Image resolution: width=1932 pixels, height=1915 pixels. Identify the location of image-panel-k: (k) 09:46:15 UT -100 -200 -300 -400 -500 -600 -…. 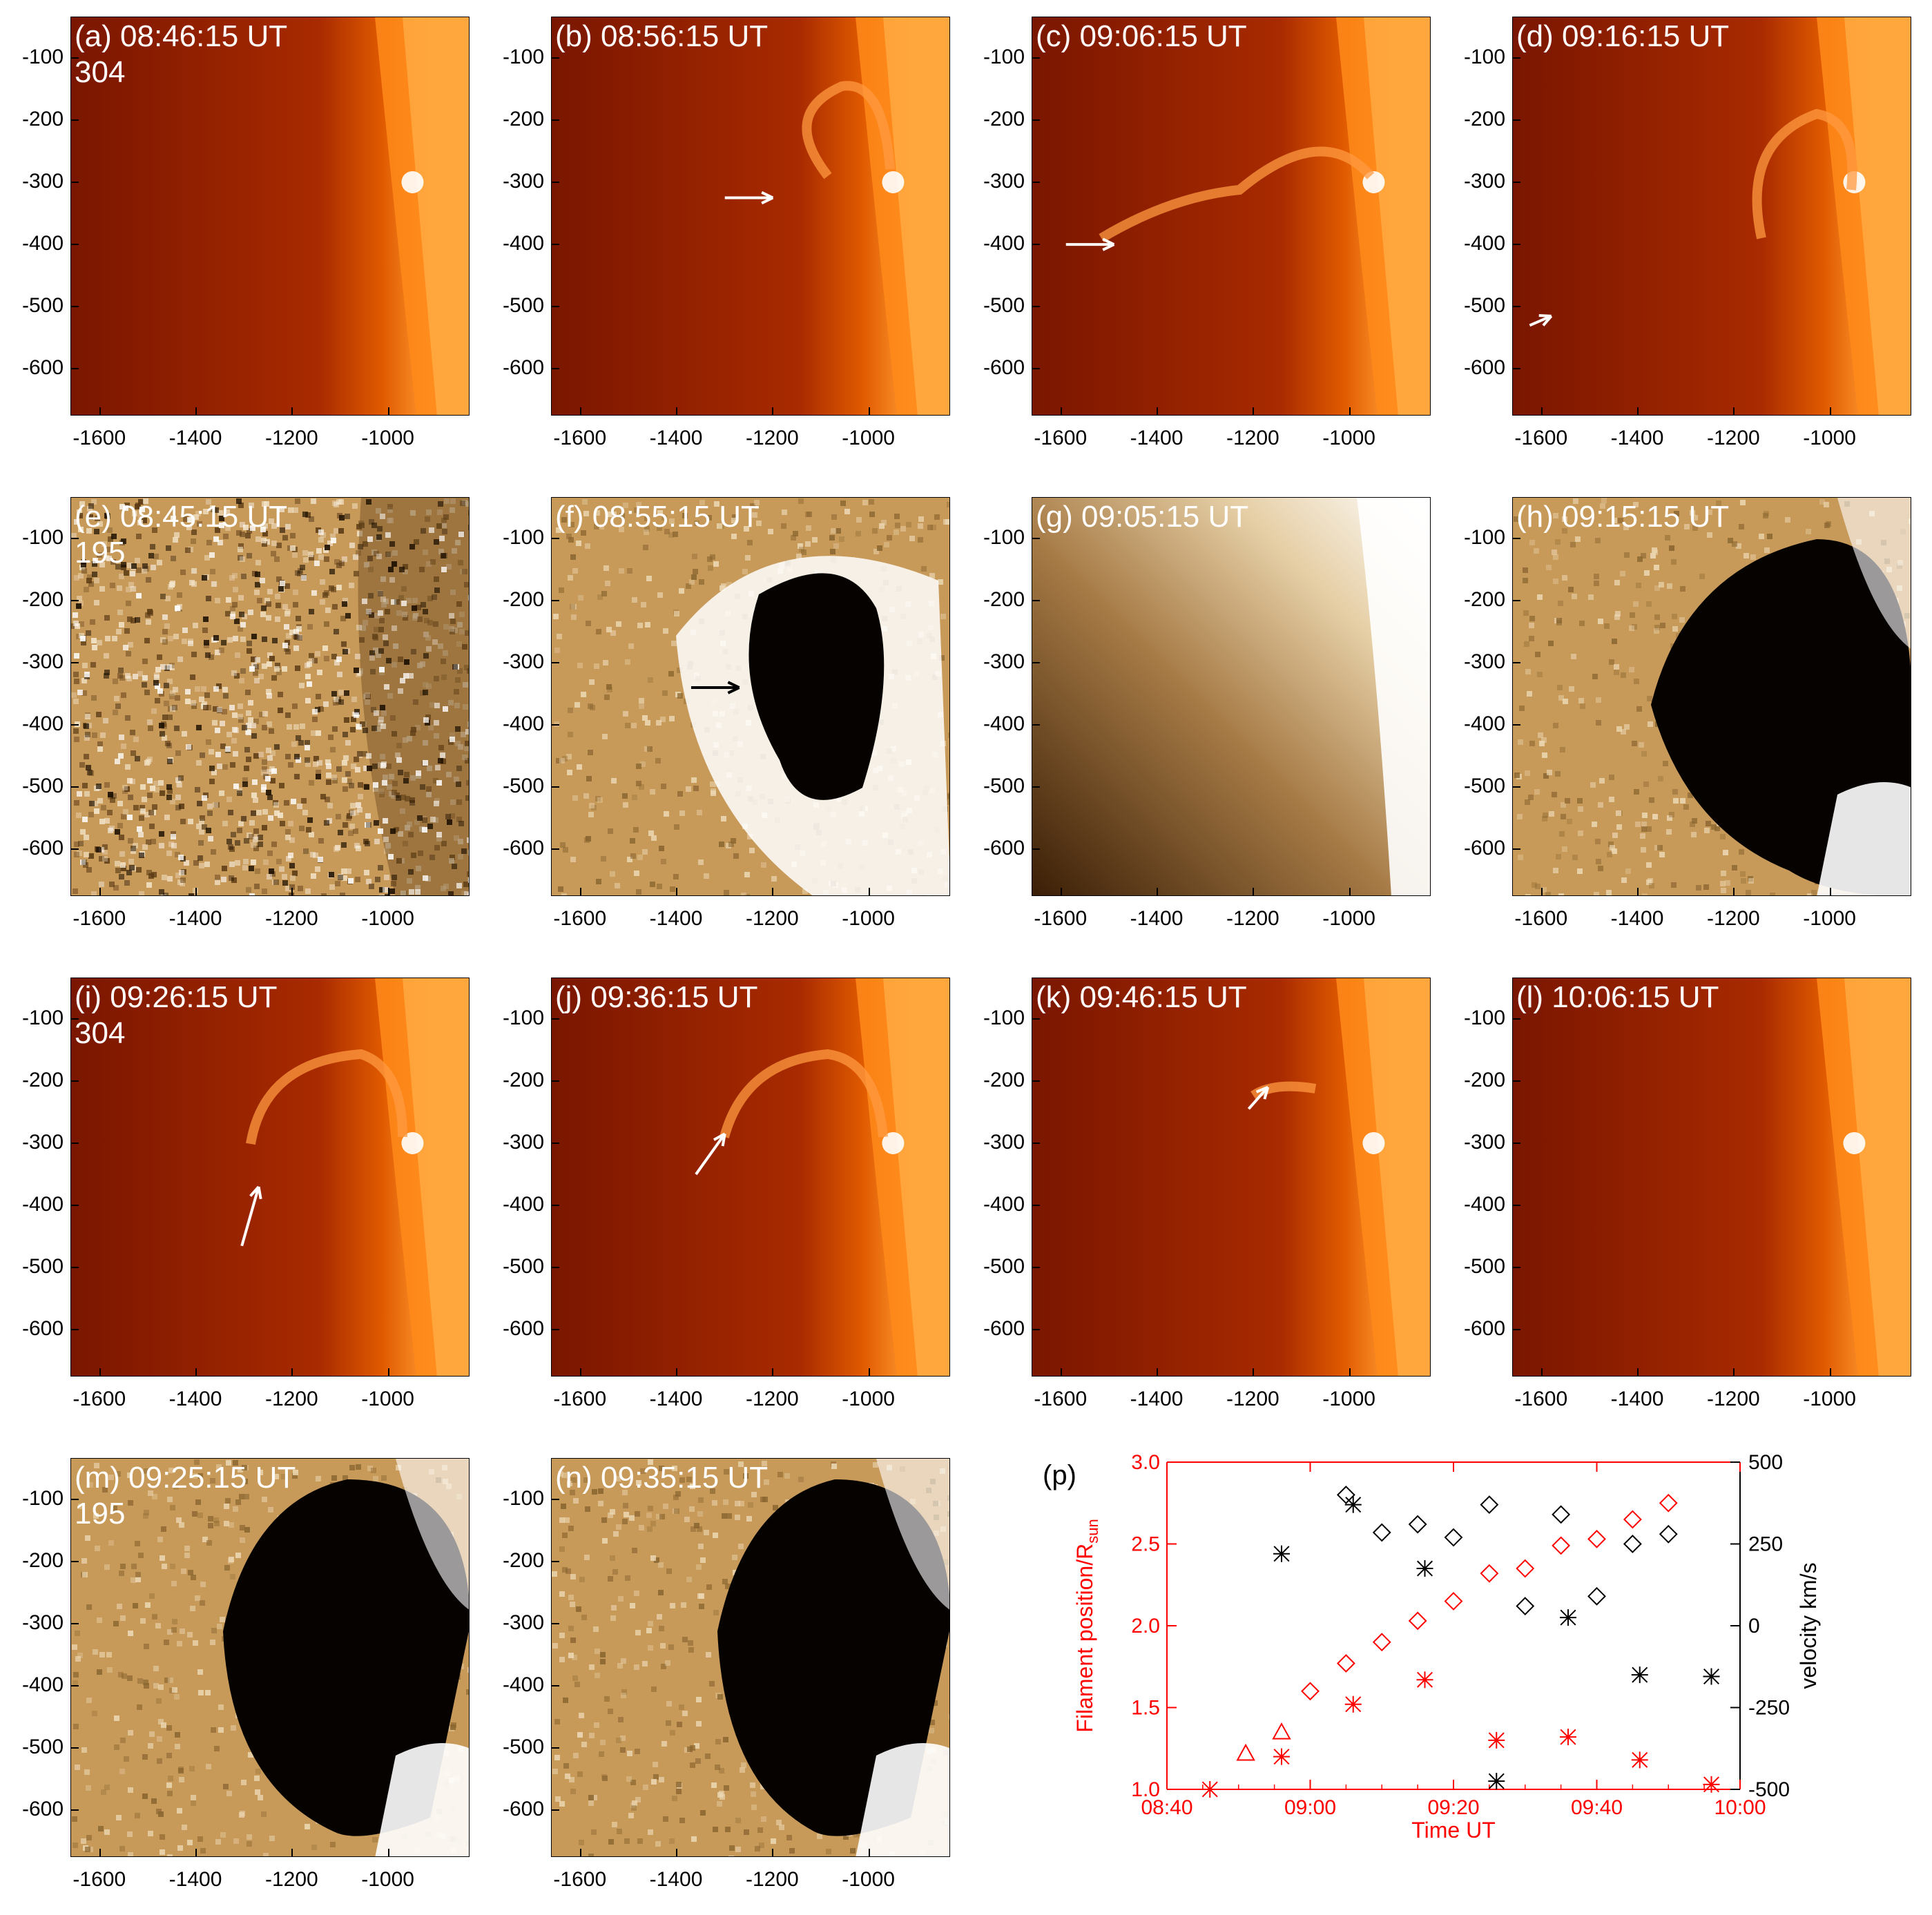
(1207, 1194).